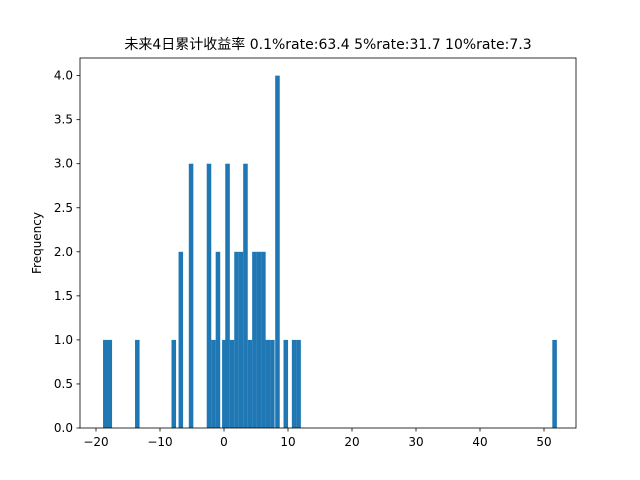 This screenshot has width=640, height=480. I want to click on y-axis-label: Frequency, so click(37, 243).